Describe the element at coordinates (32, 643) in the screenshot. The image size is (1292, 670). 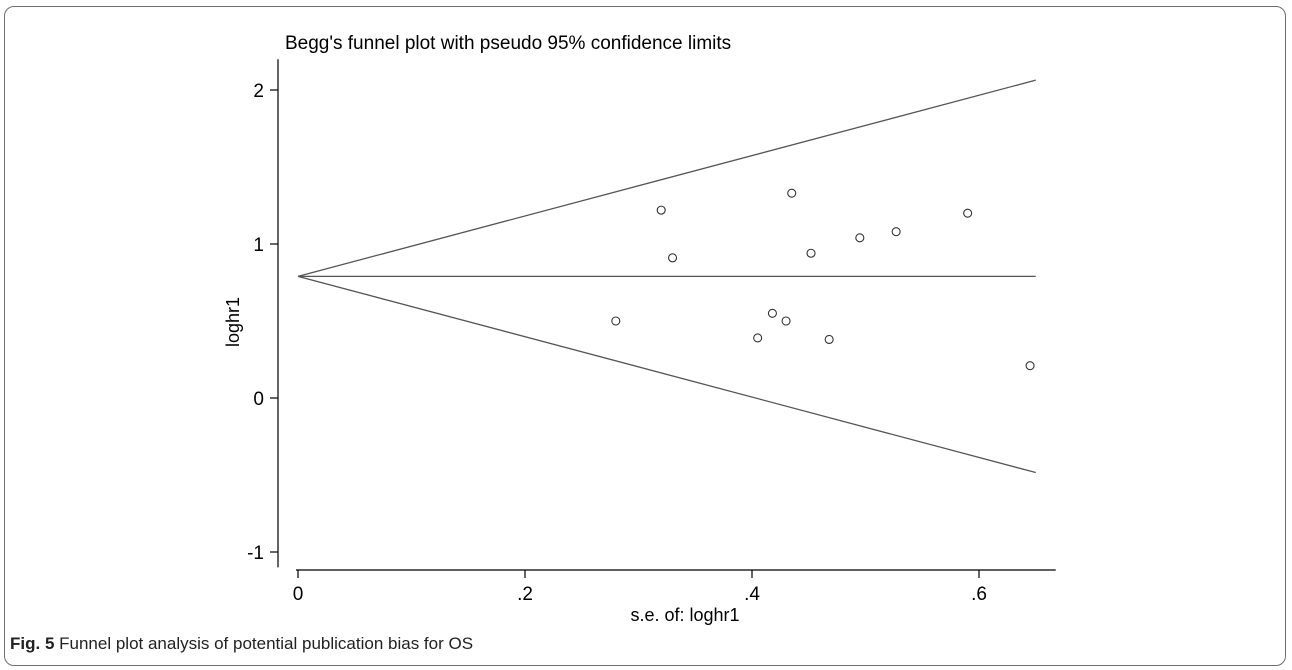
I see `caption-label: Fig. 5` at that location.